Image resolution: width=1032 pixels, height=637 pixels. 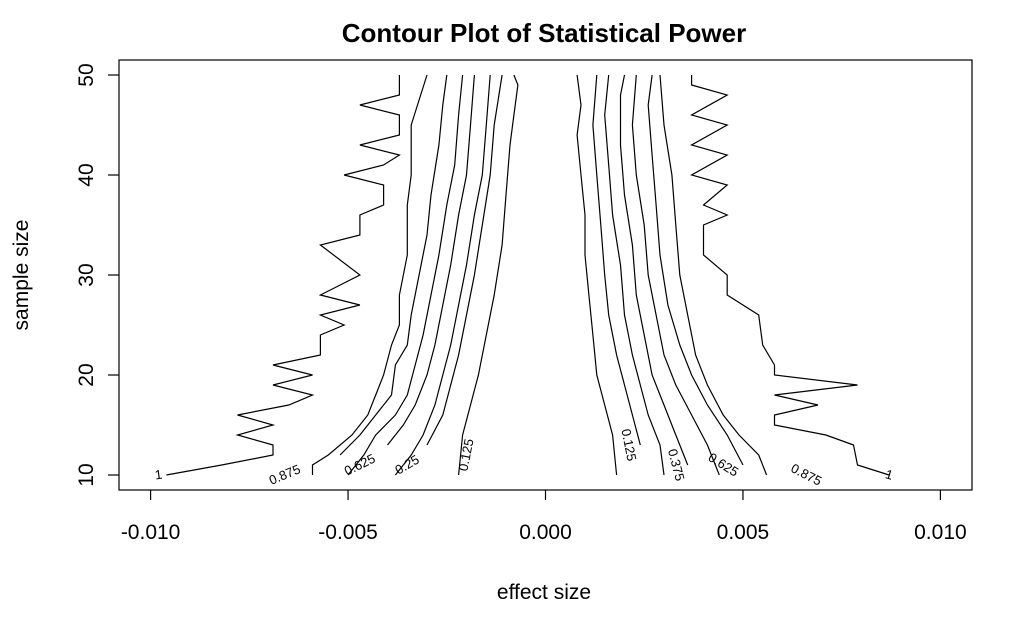 I want to click on contour-label: 0.375, so click(x=676, y=464).